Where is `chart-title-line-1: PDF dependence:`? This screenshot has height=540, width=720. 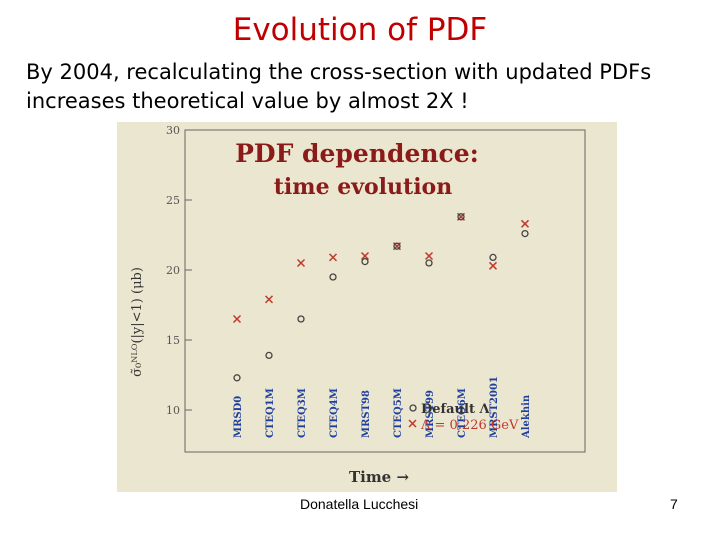
chart-title-line-1: PDF dependence: is located at coordinates (357, 153).